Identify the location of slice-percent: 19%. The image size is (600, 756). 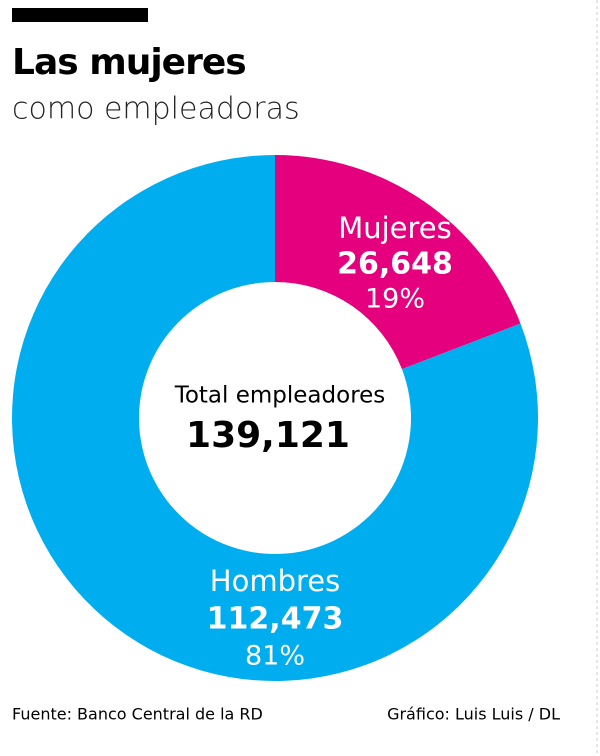
(395, 299).